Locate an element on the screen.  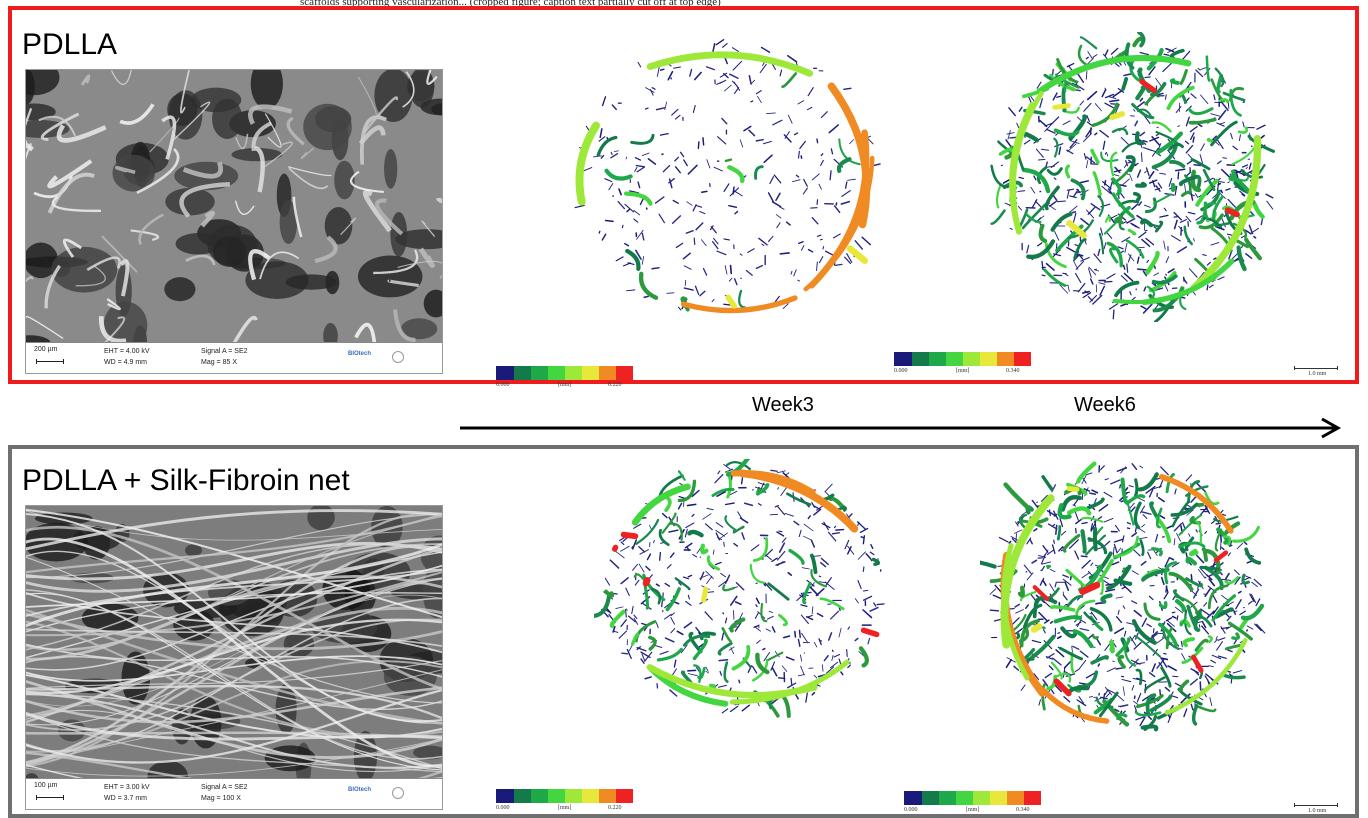
sem-mag: Mag = 85 X is located at coordinates (219, 362).